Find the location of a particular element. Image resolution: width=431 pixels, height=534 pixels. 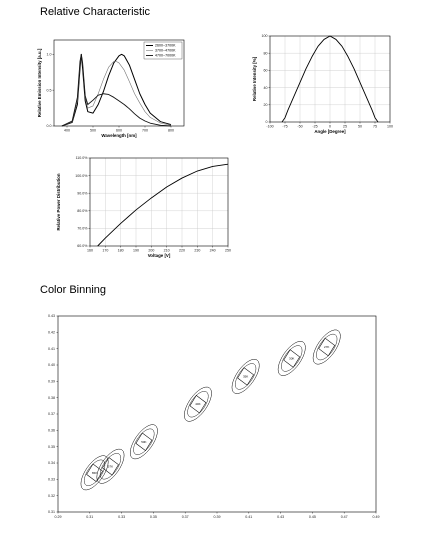

x-tick-label: 700 is located at coordinates (145, 131).